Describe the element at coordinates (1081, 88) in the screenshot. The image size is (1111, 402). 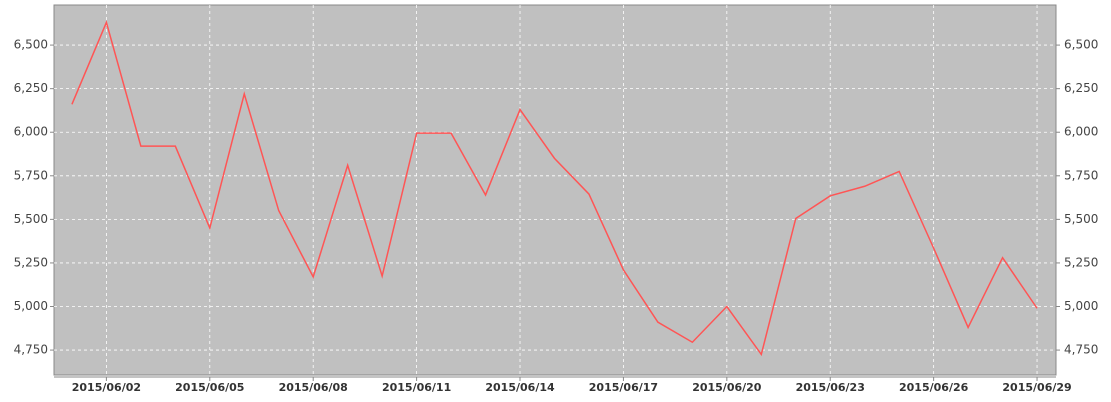
I see `y2-tick-label: 6,250` at that location.